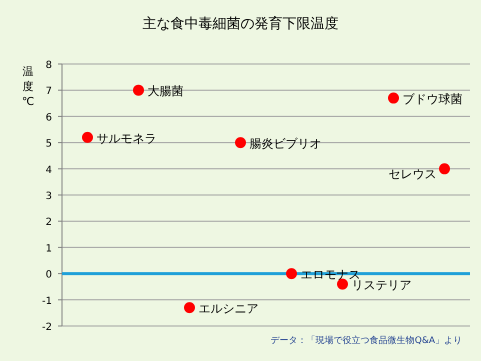 This screenshot has width=481, height=361. I want to click on data-label: ブドウ球菌, so click(432, 99).